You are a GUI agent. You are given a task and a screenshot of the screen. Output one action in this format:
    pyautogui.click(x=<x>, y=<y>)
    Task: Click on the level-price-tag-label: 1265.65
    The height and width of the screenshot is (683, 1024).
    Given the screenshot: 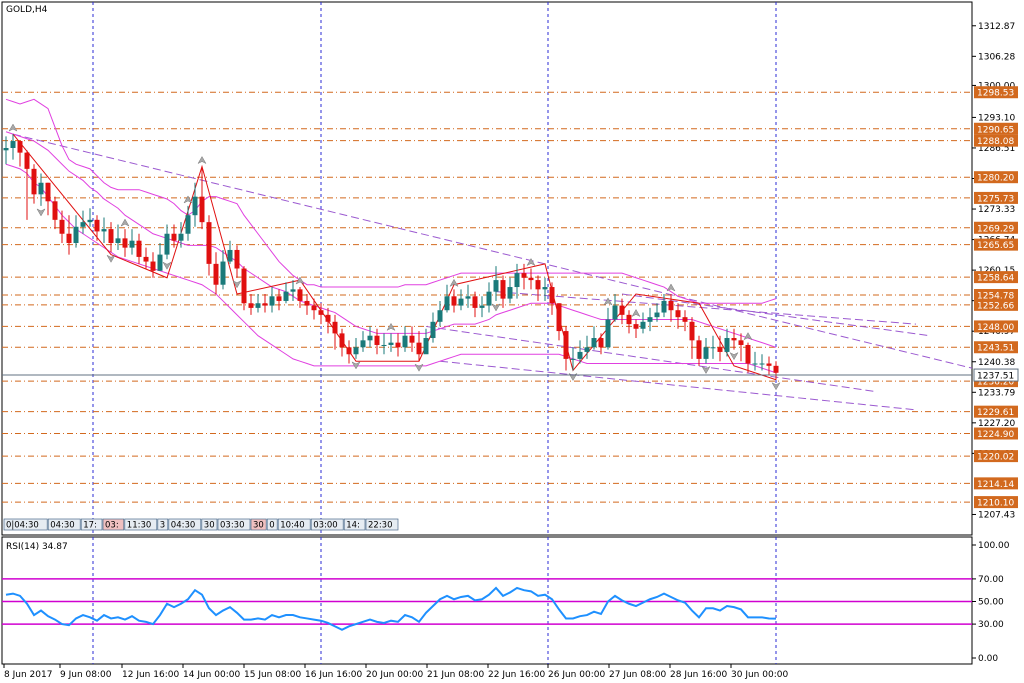 What is the action you would take?
    pyautogui.click(x=995, y=246)
    